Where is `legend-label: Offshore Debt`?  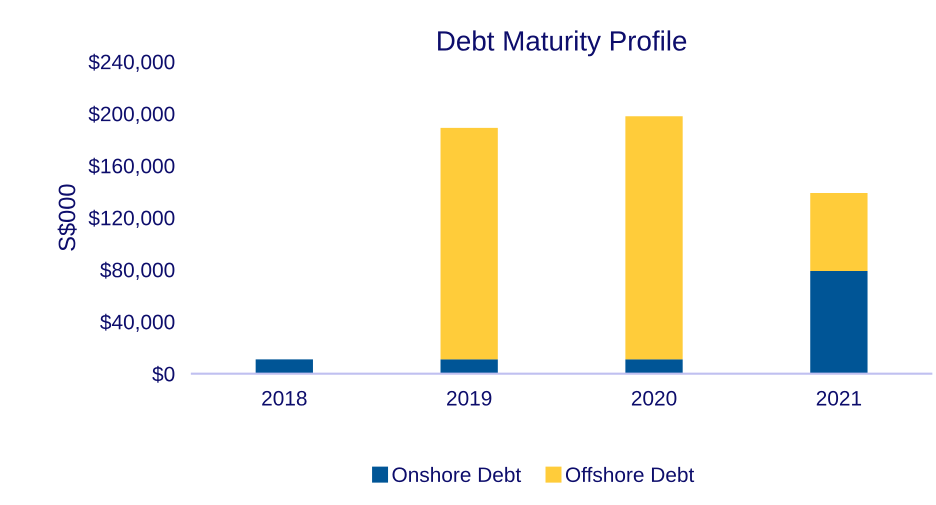
legend-label: Offshore Debt is located at coordinates (630, 474).